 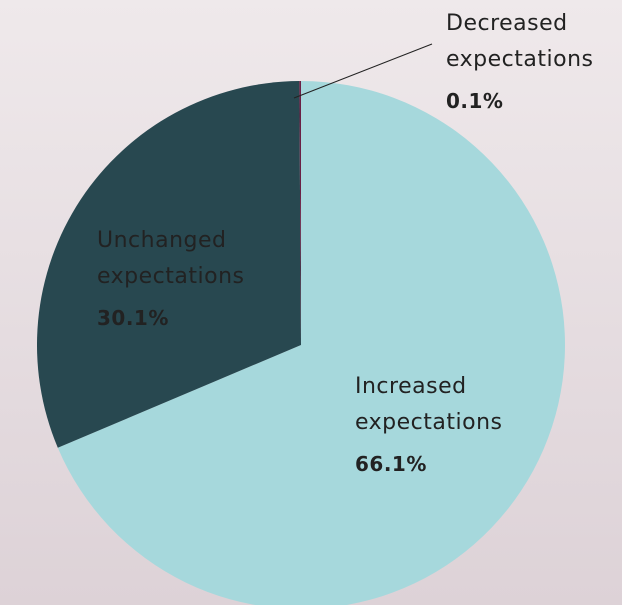 What do you see at coordinates (507, 23) in the screenshot?
I see `slice-label: Decreased` at bounding box center [507, 23].